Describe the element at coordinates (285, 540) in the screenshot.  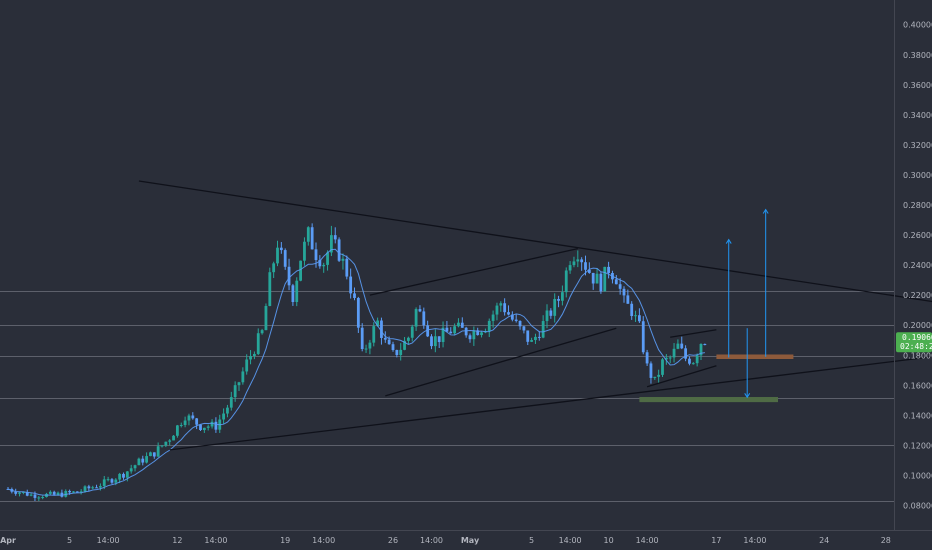
I see `time-tick-label: 19` at that location.